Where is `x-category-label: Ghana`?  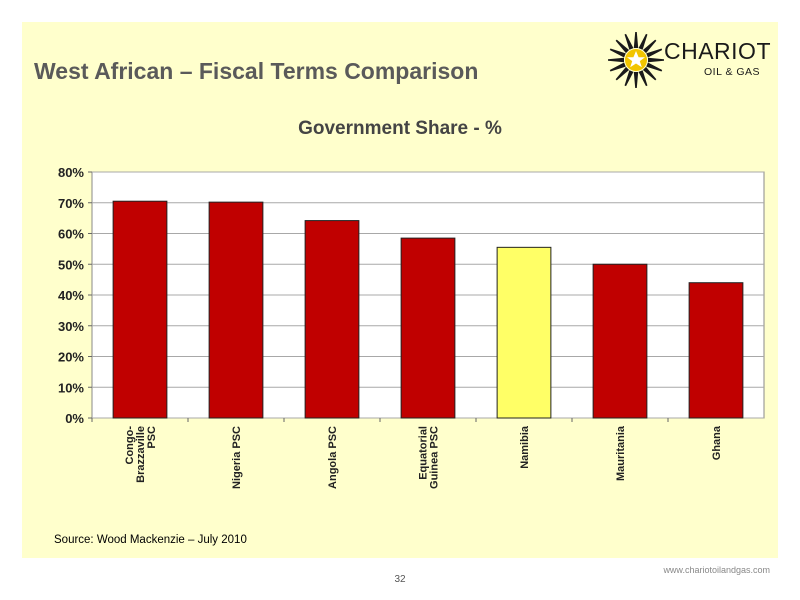 x-category-label: Ghana is located at coordinates (717, 442).